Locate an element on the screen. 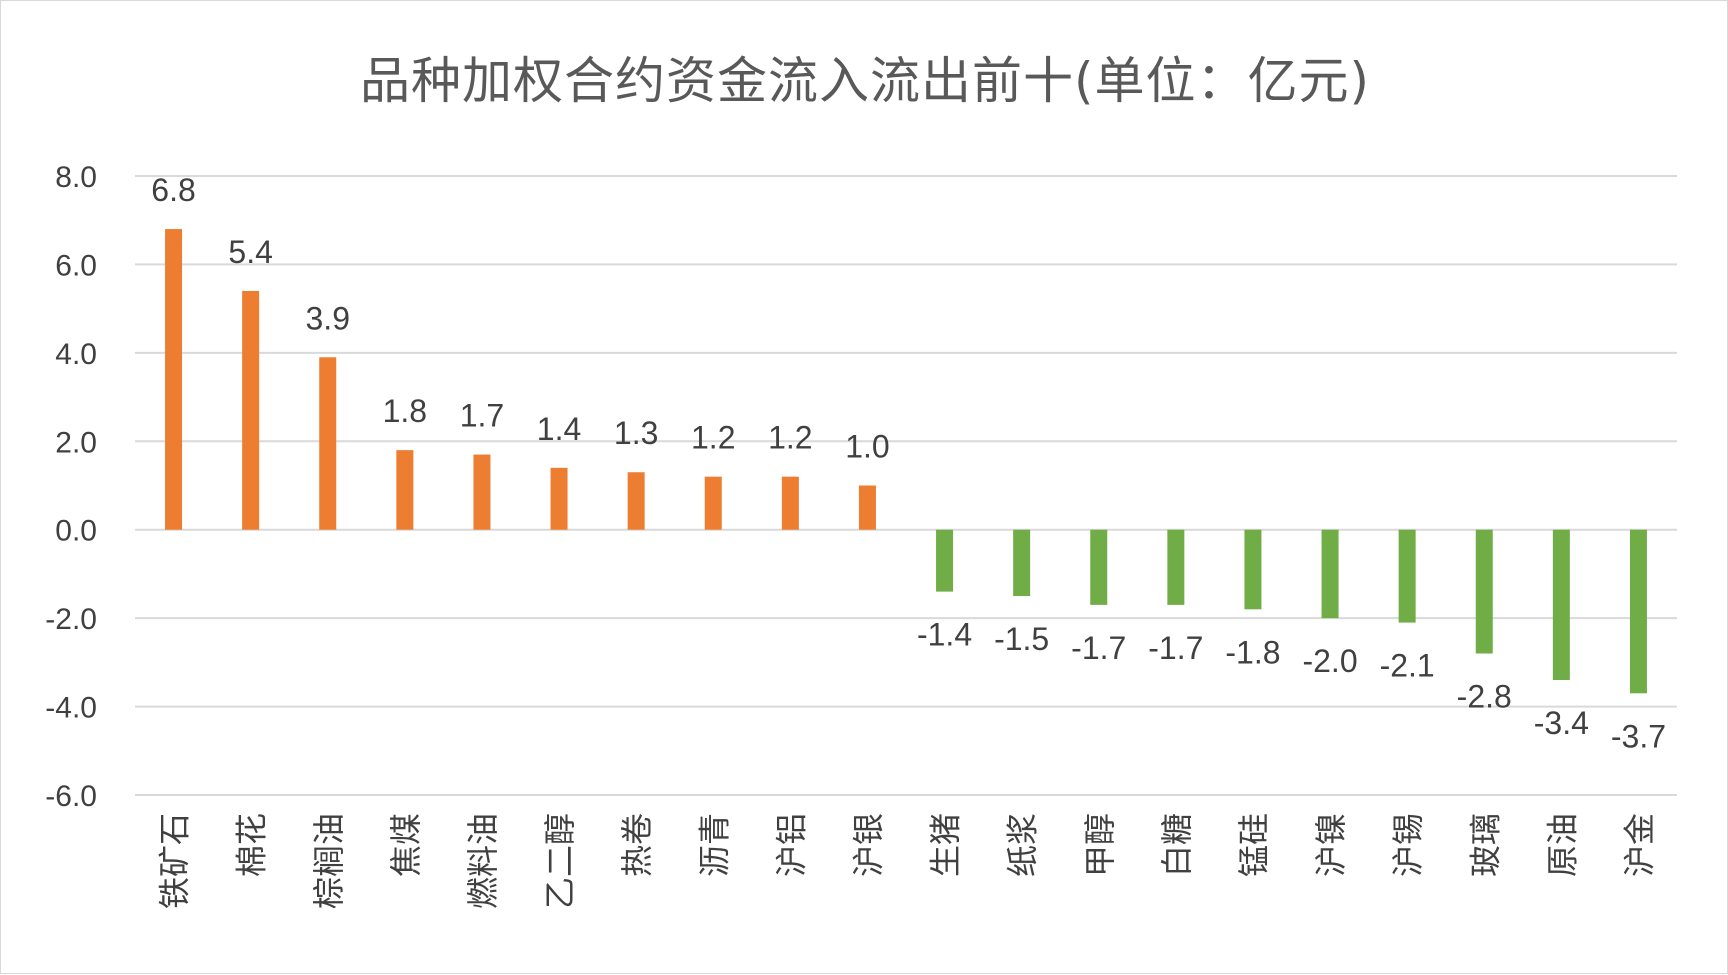  data-label: -2.0 is located at coordinates (1329, 661).